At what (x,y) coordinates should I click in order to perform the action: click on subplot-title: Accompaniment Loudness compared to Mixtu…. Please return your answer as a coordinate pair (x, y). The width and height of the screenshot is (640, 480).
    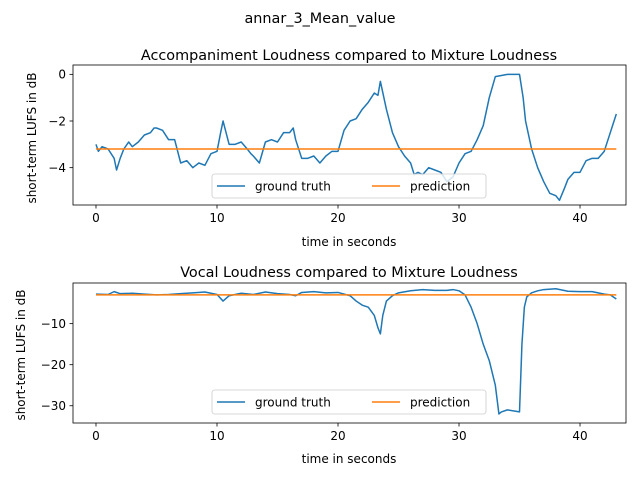
    Looking at the image, I should click on (349, 56).